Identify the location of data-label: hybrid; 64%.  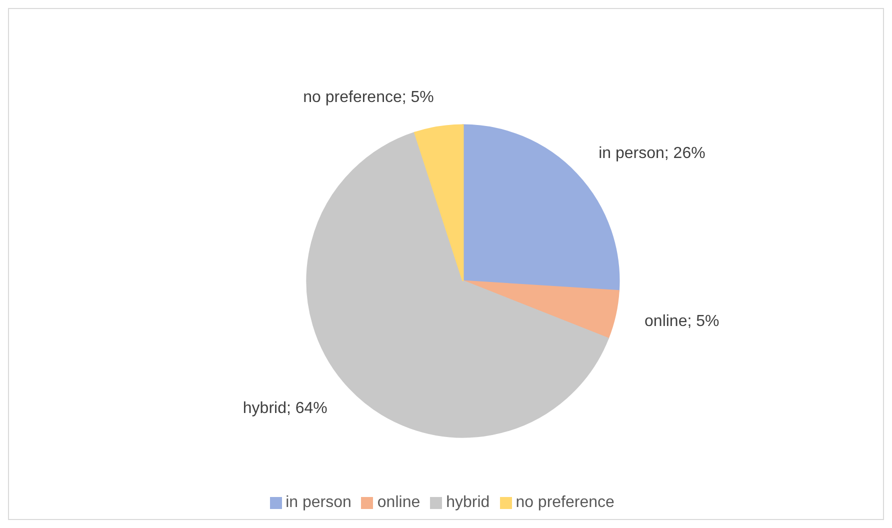
(285, 408).